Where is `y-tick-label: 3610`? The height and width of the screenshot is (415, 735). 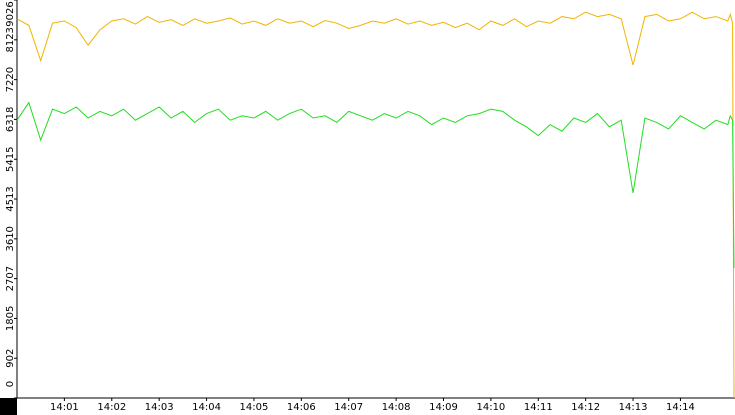
y-tick-label: 3610 is located at coordinates (10, 238).